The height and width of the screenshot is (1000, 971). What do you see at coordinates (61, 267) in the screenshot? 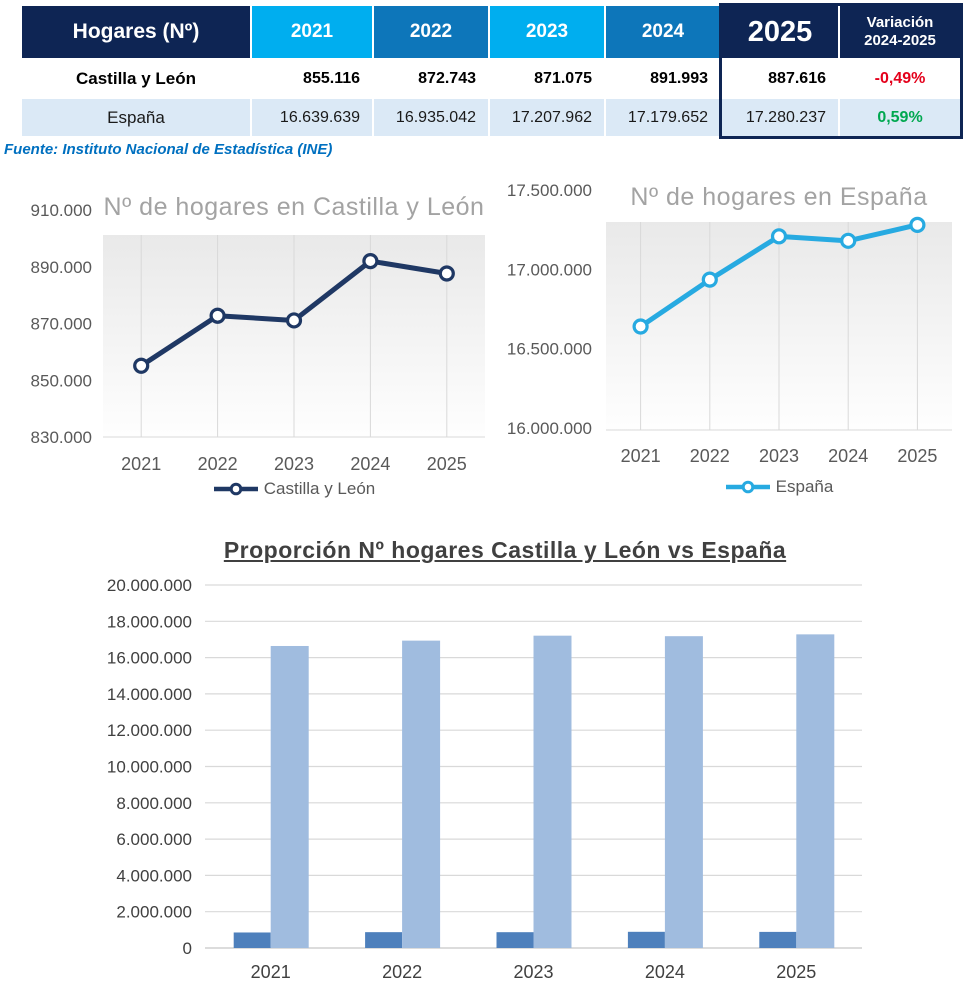
I see `y-tick-label: 890.000` at bounding box center [61, 267].